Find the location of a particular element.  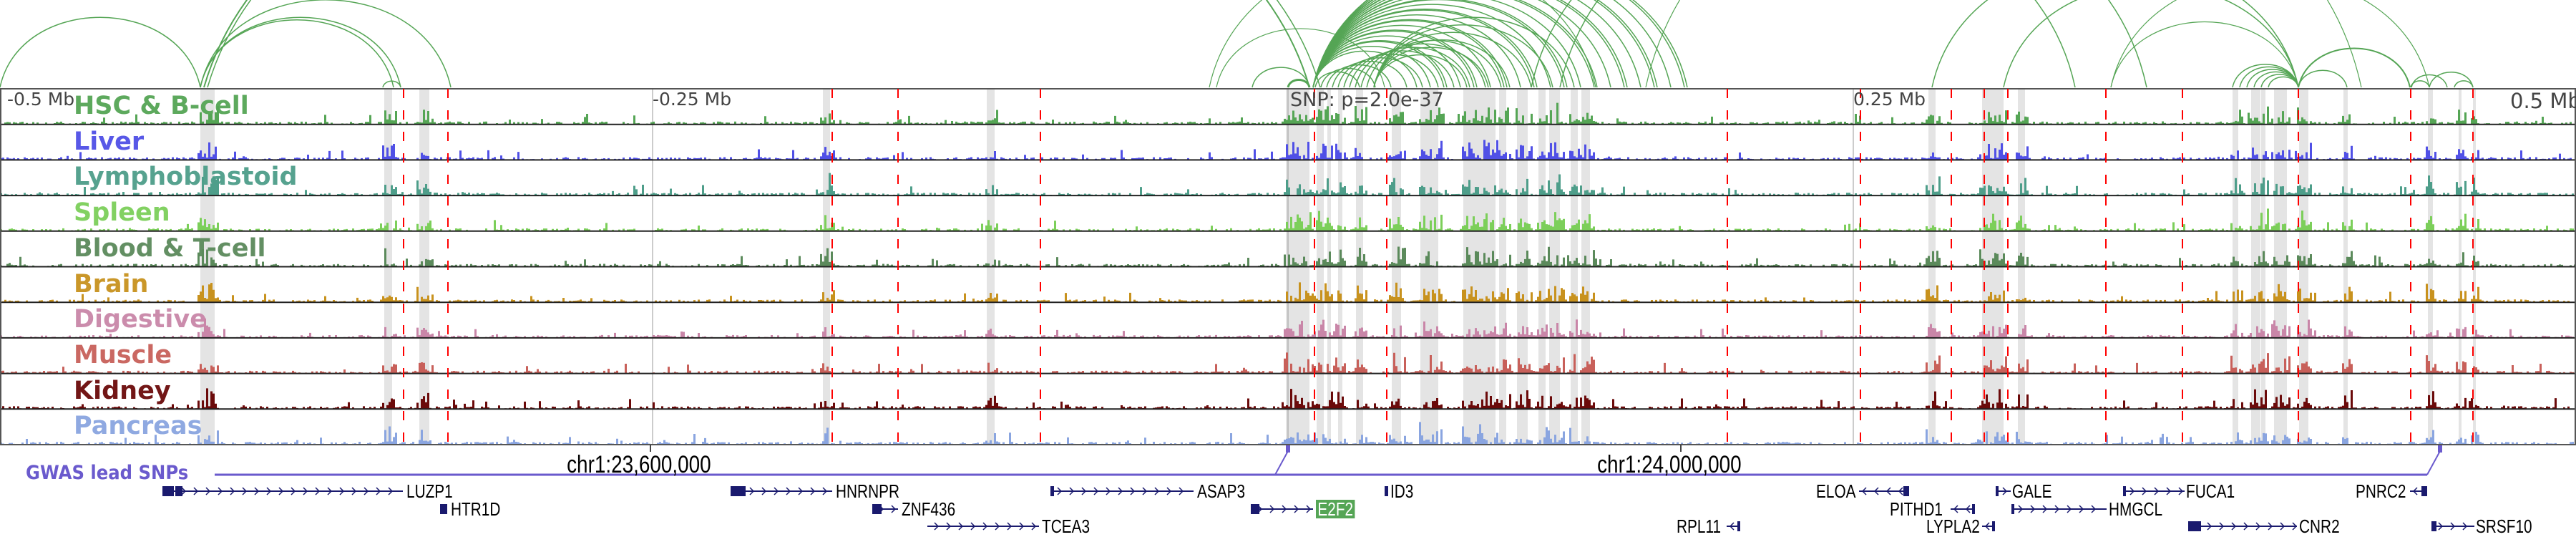

gene-label: HMGCL is located at coordinates (2136, 509).